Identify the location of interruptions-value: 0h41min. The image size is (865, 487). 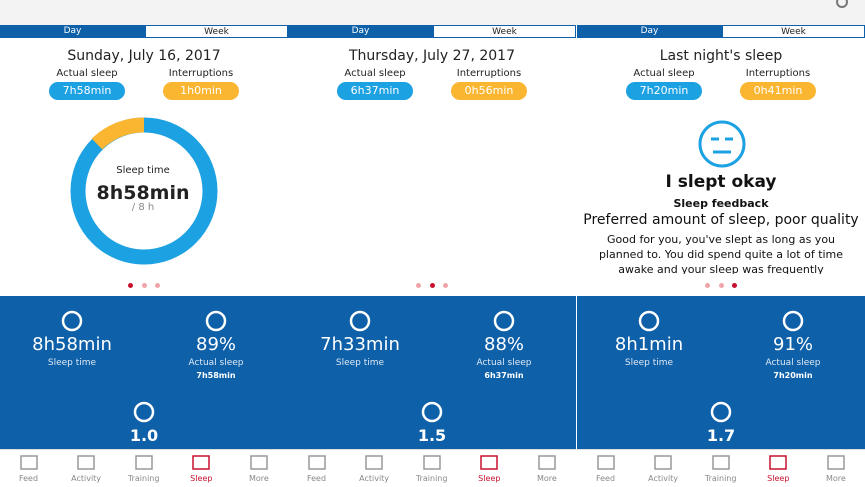
(778, 91).